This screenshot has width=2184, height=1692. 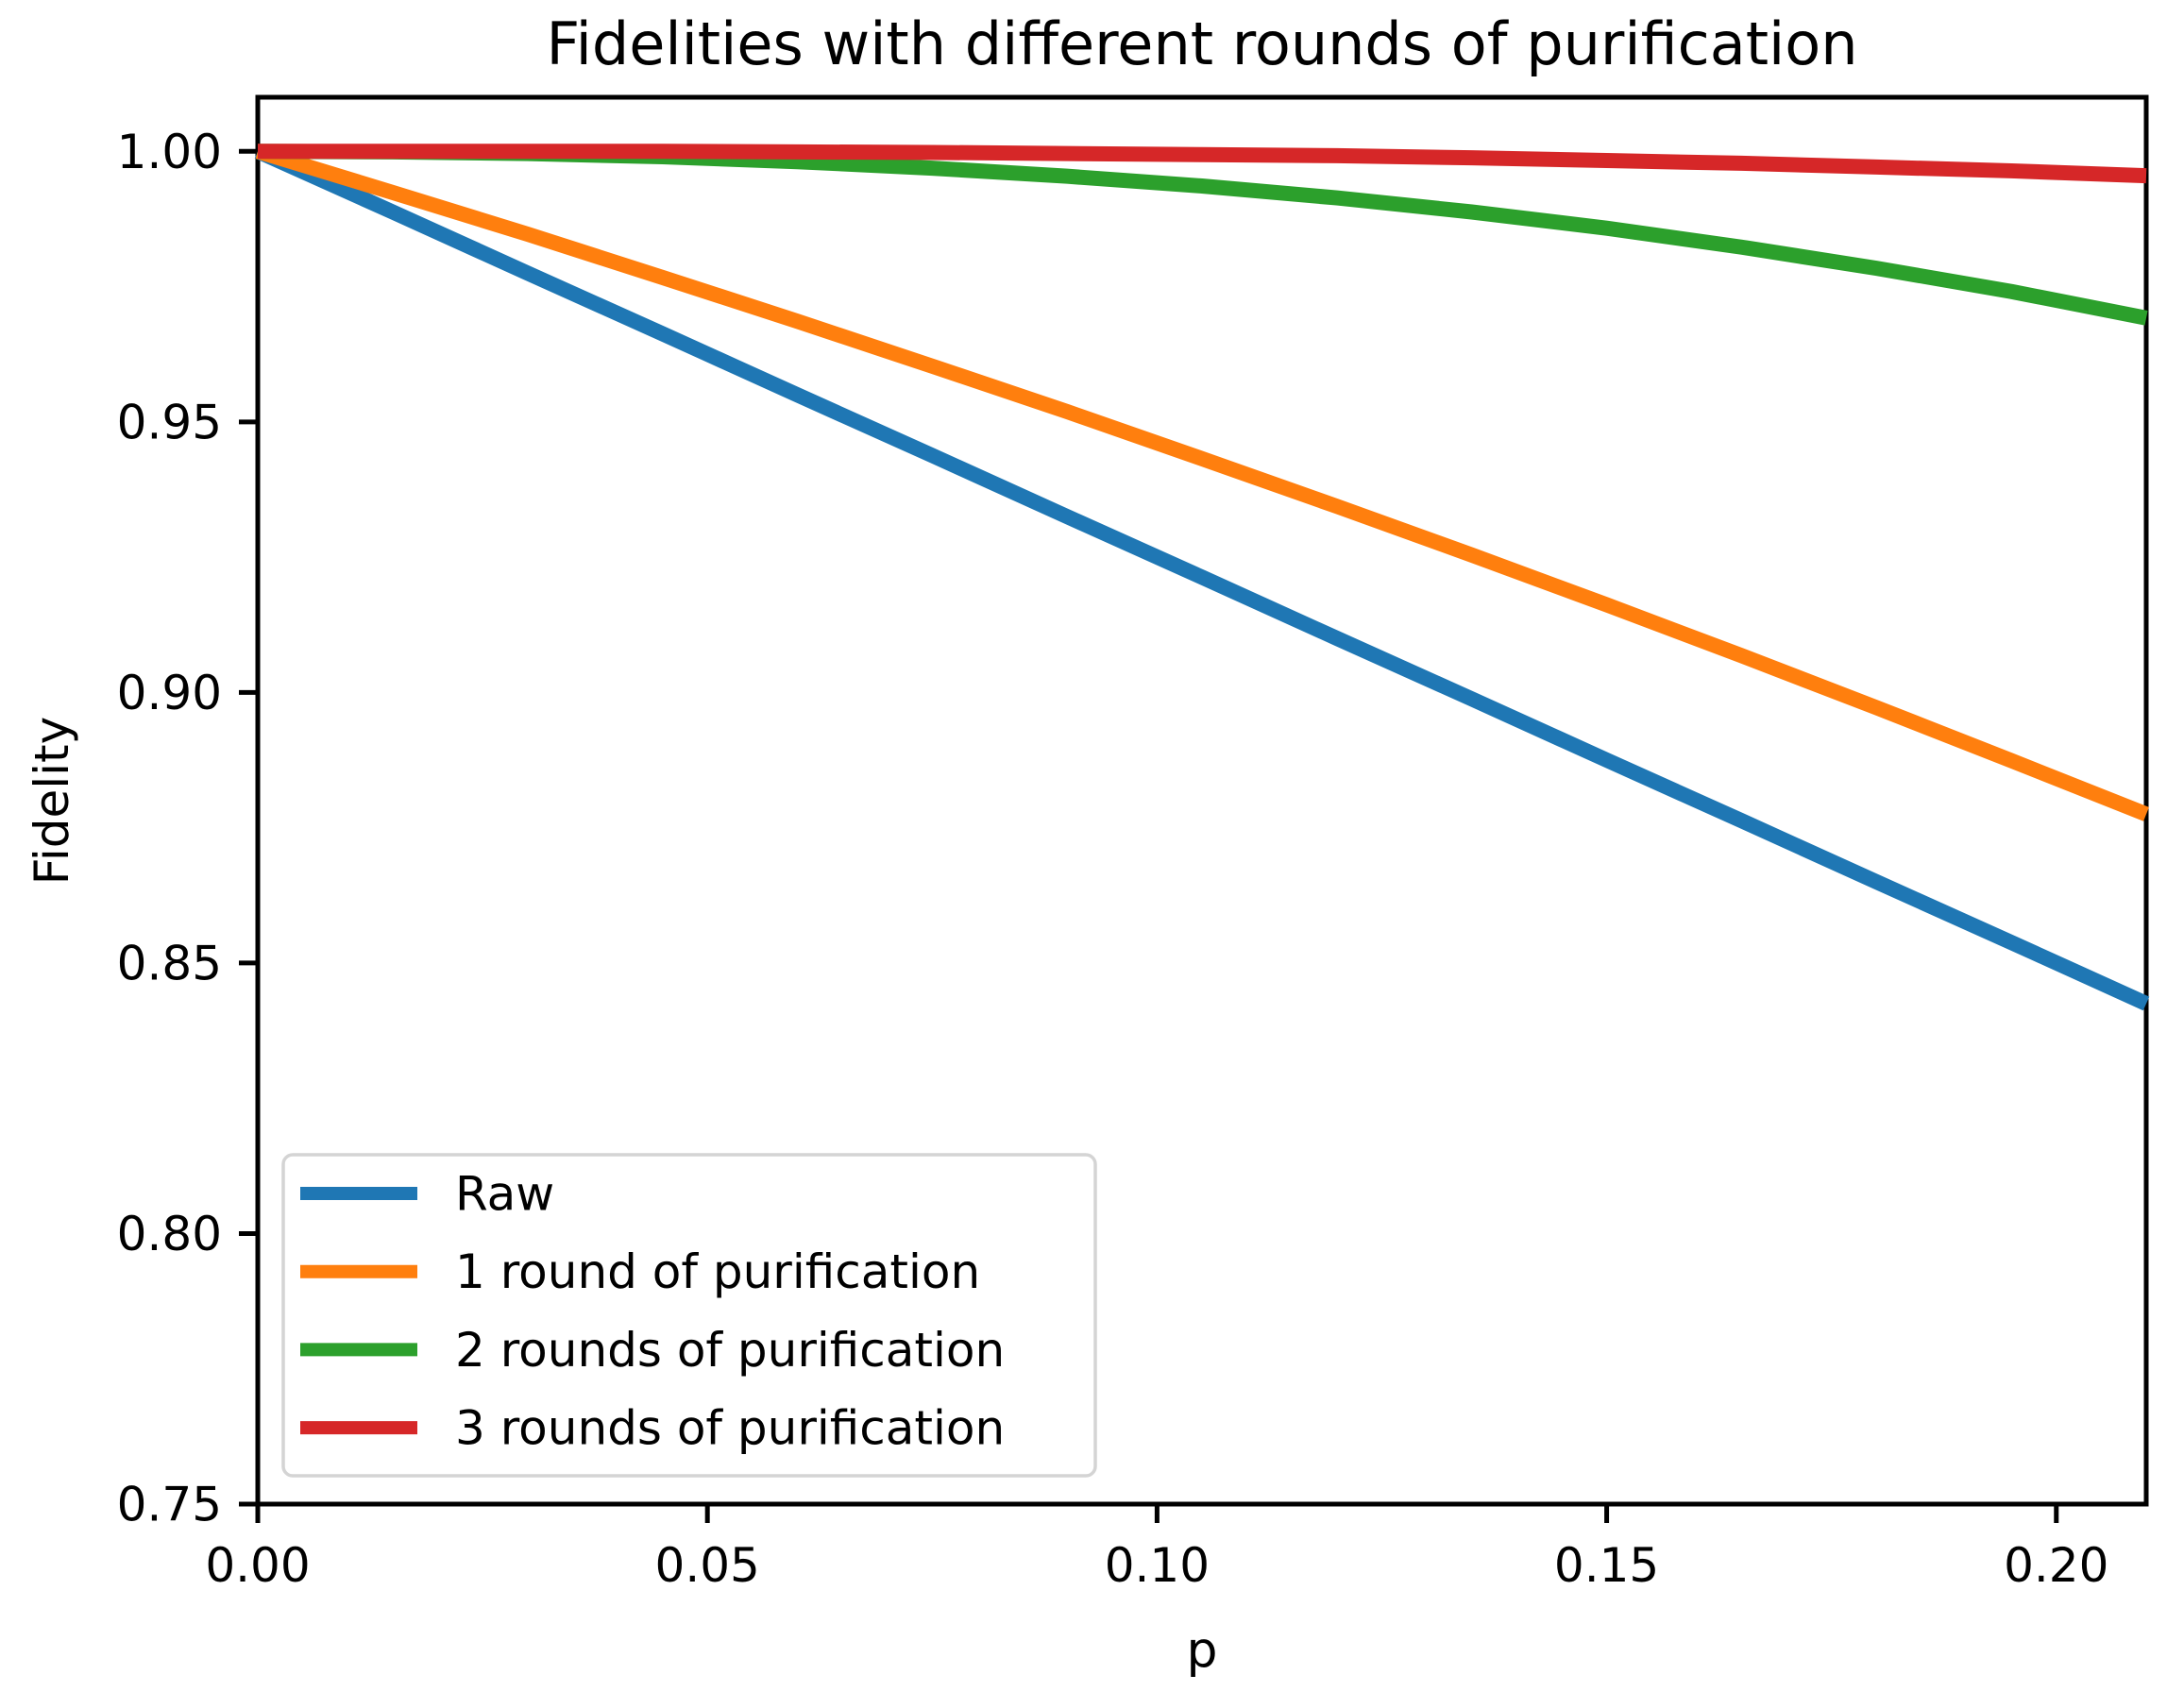 What do you see at coordinates (427, 1194) in the screenshot?
I see `legend-item: Raw` at bounding box center [427, 1194].